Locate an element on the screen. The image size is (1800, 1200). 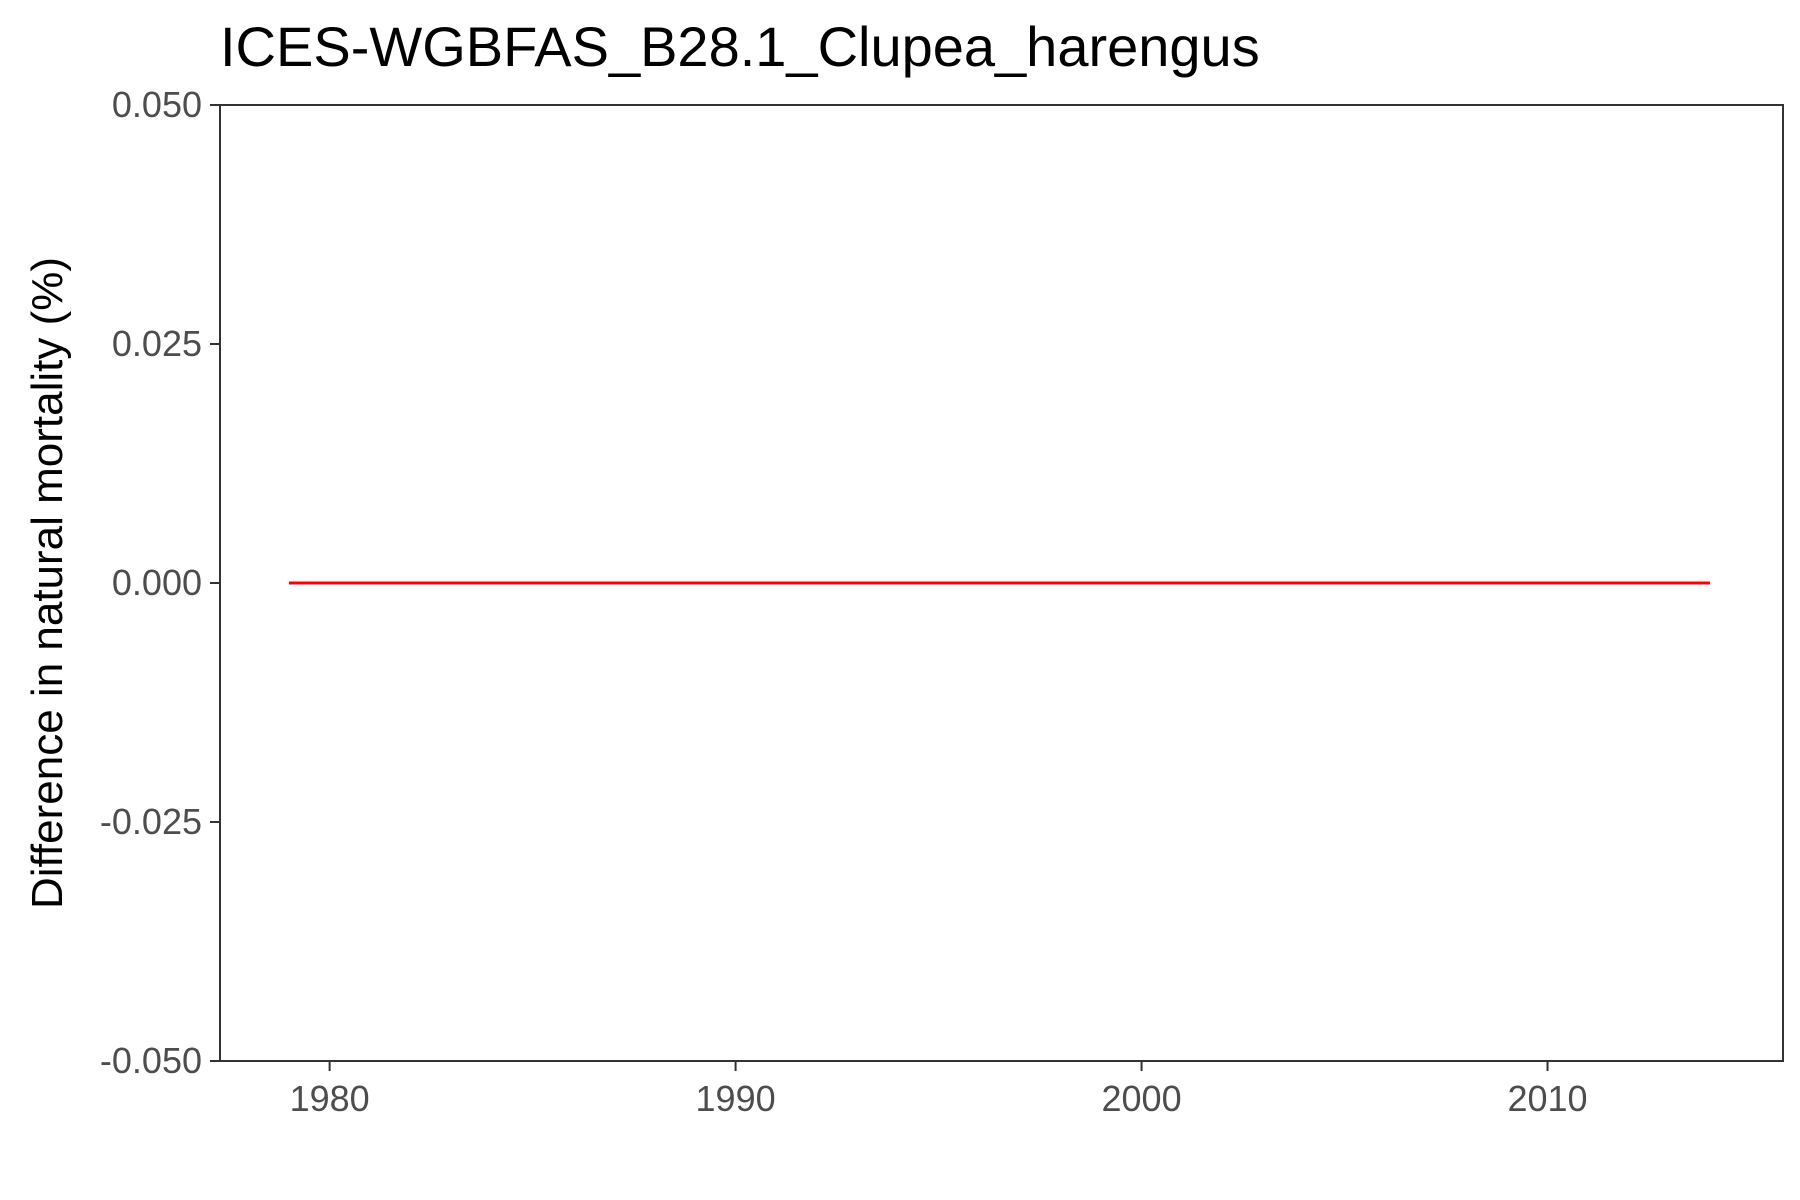
y-tick-label: 0.000 is located at coordinates (157, 582).